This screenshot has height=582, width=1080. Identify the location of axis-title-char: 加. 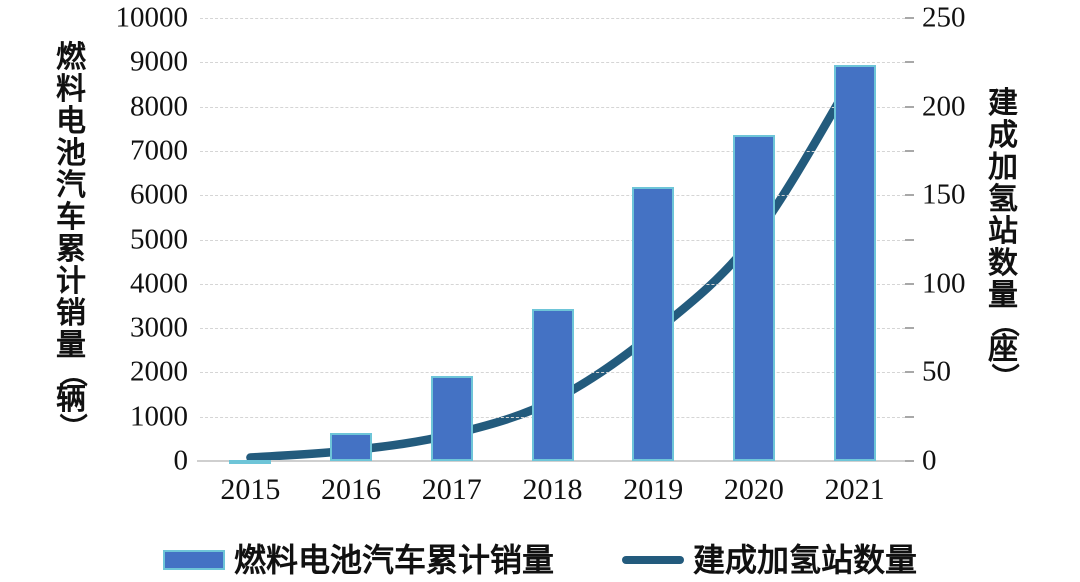
(1003, 167).